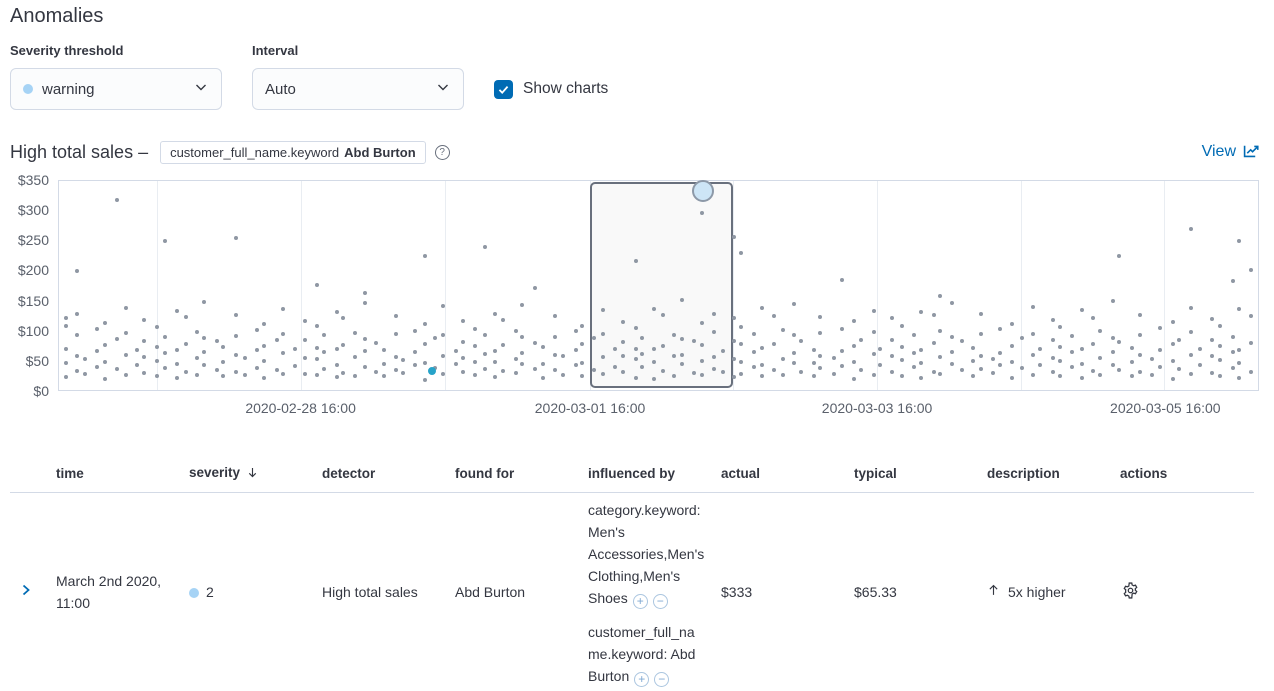 This screenshot has height=691, width=1274. Describe the element at coordinates (114, 473) in the screenshot. I see `header-time: time` at that location.